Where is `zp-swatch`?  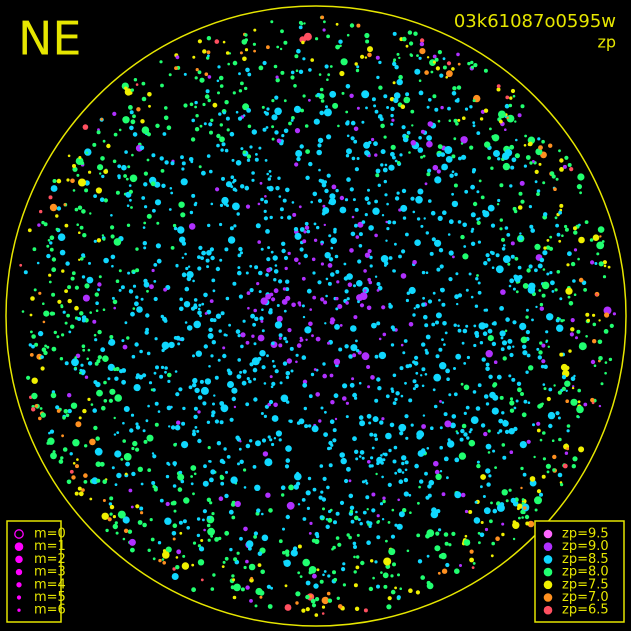
zp-swatch is located at coordinates (548, 559).